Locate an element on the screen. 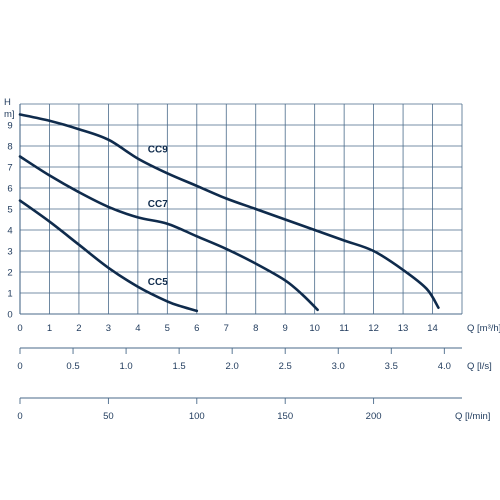 This screenshot has height=500, width=500. y-tick-label: 2 is located at coordinates (9, 273).